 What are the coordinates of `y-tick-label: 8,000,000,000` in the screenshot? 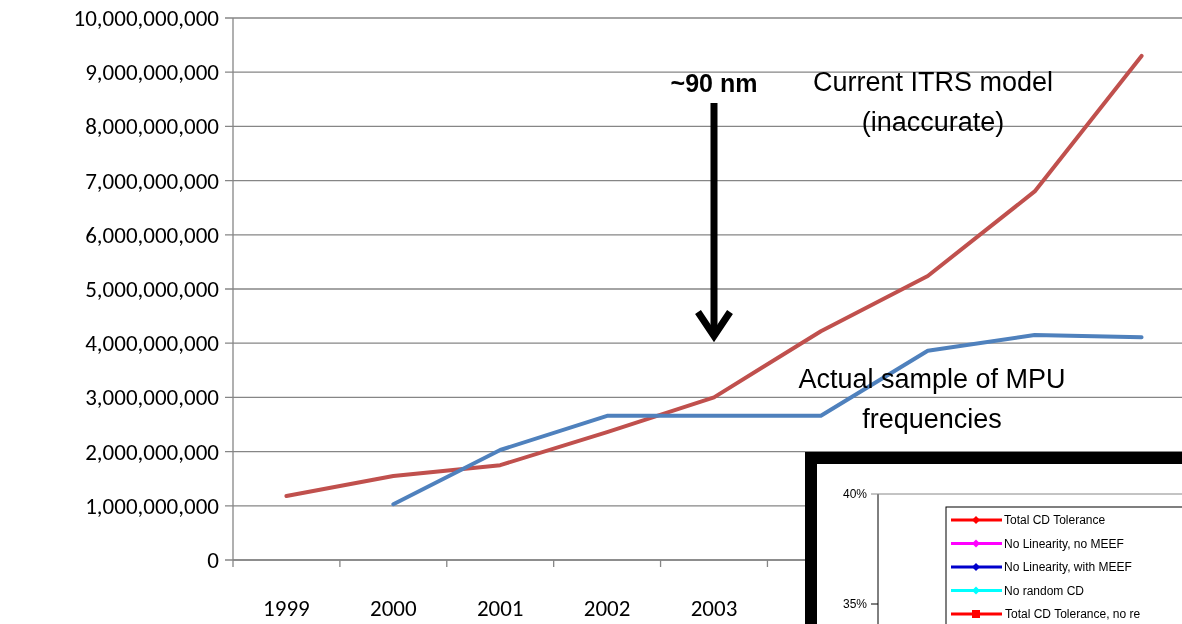 It's located at (152, 126).